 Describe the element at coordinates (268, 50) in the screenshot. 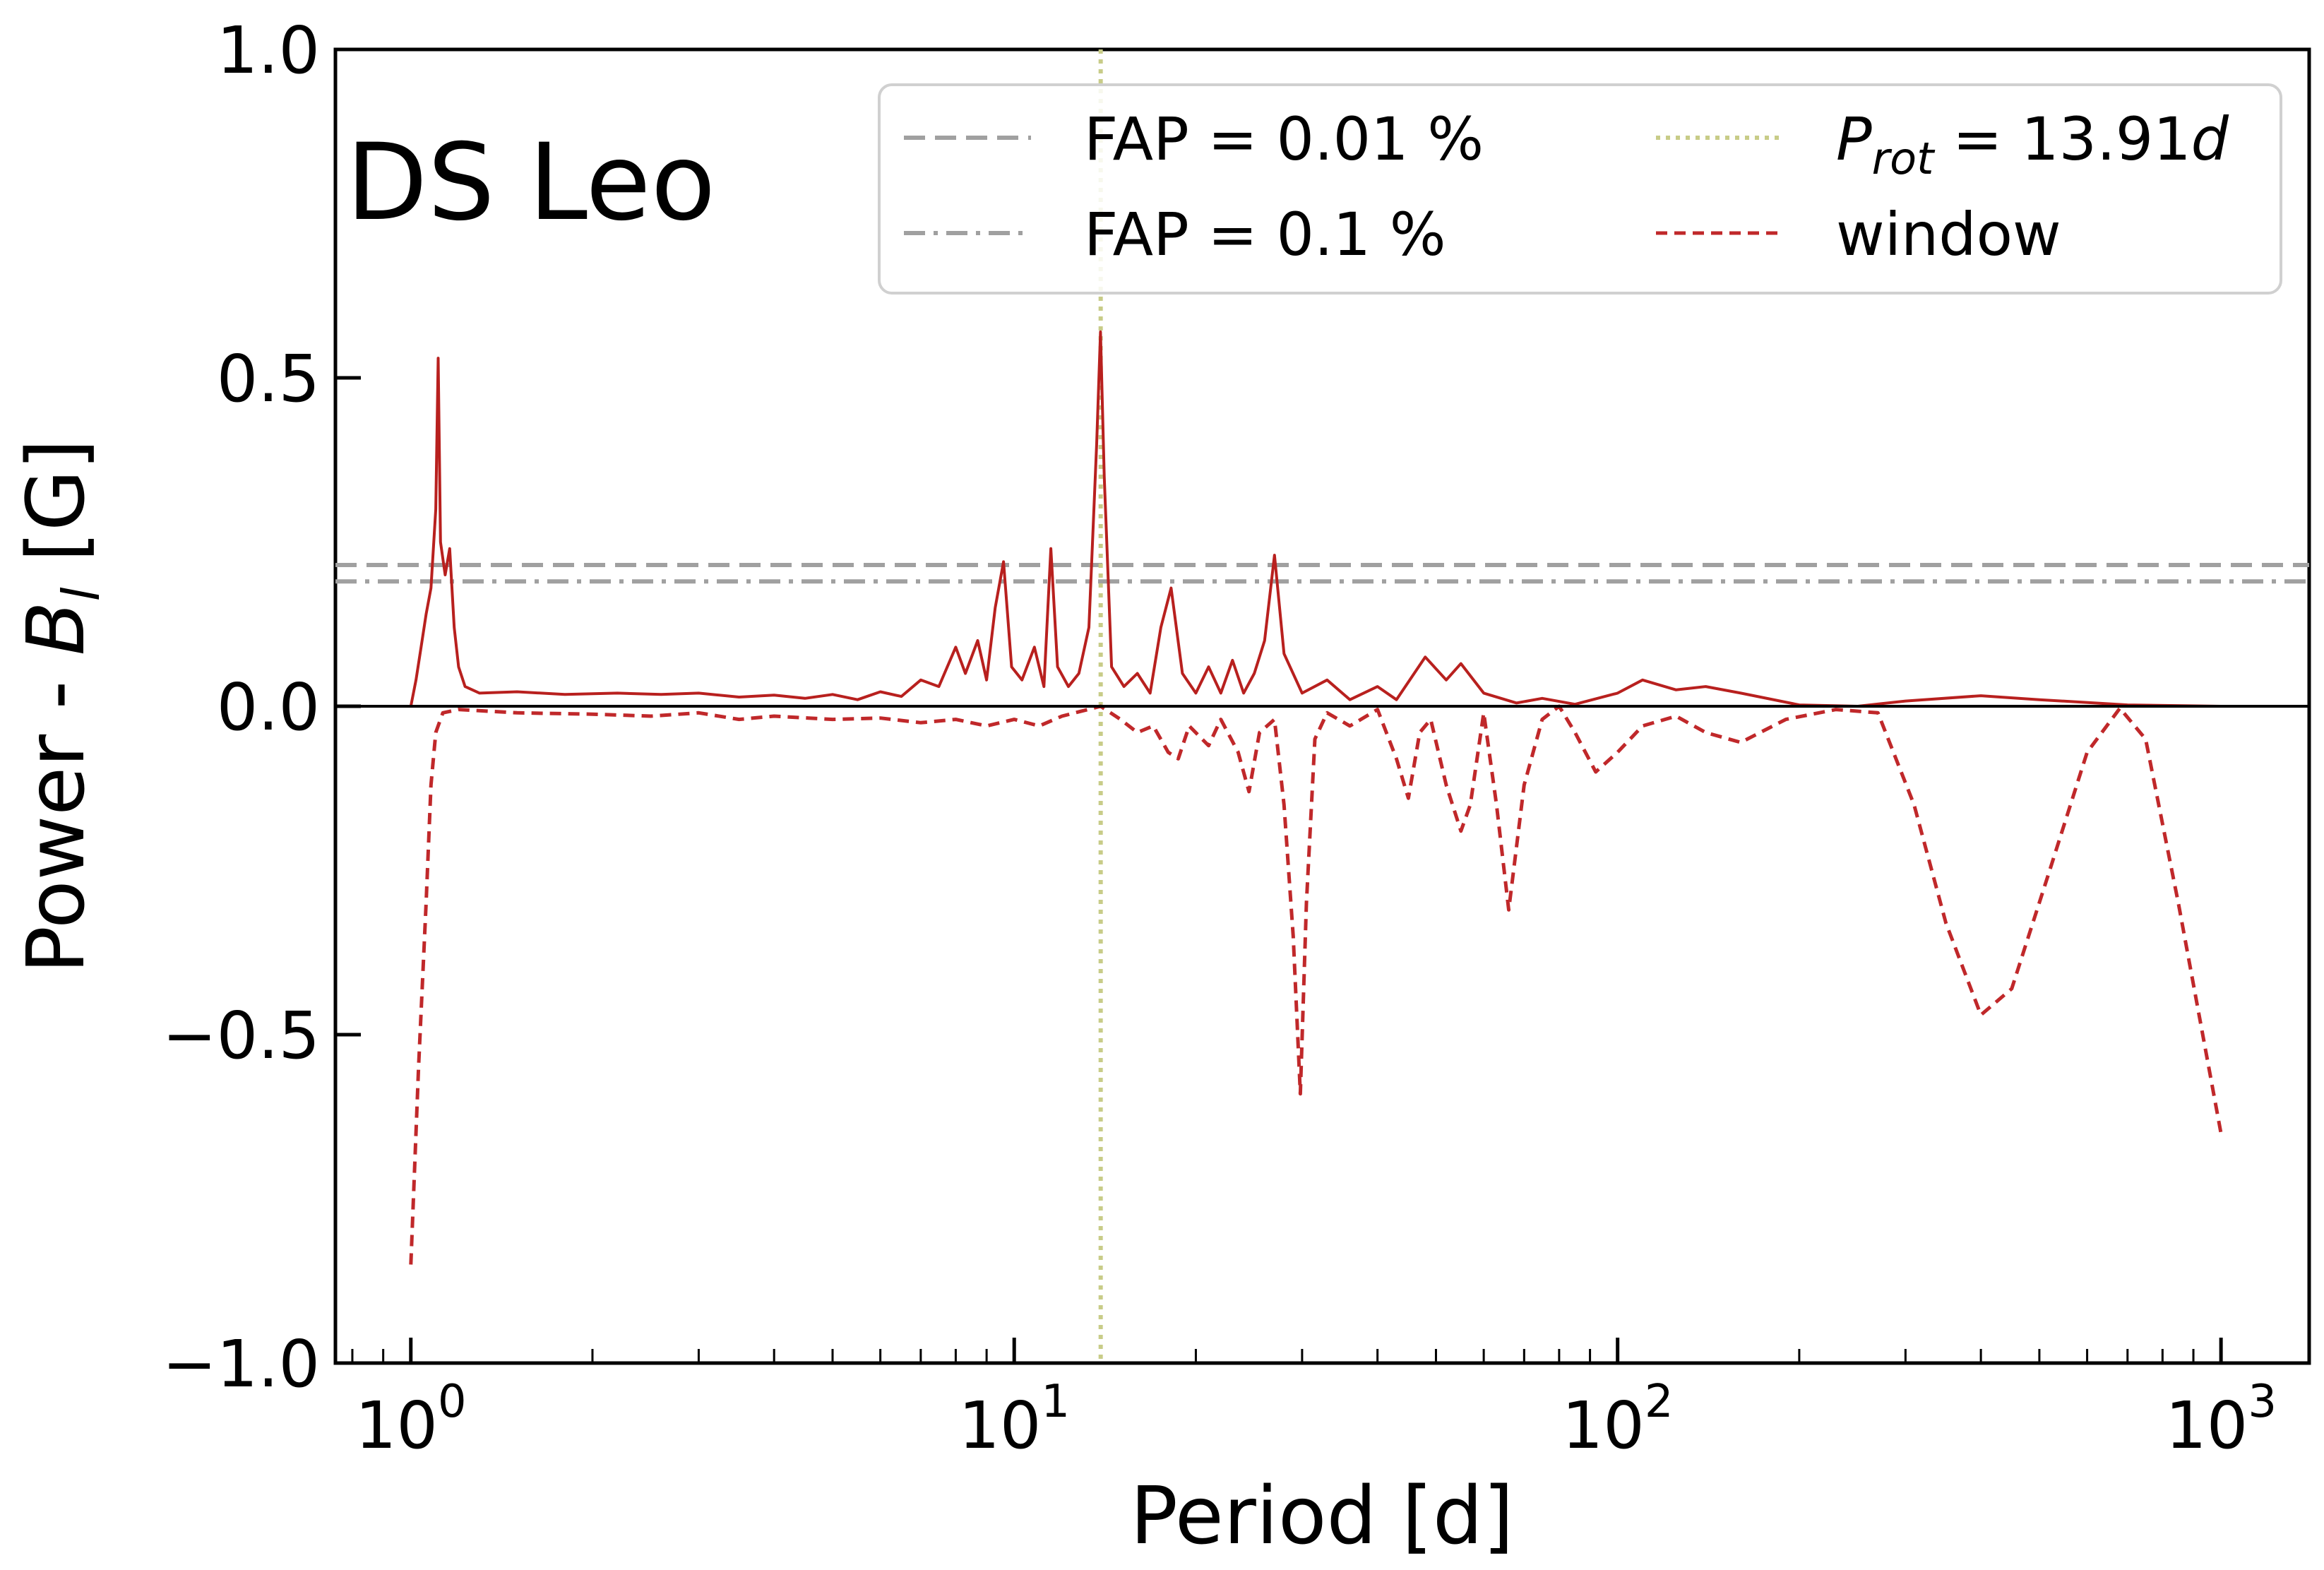

I see `y-tick-label: 1.0` at that location.